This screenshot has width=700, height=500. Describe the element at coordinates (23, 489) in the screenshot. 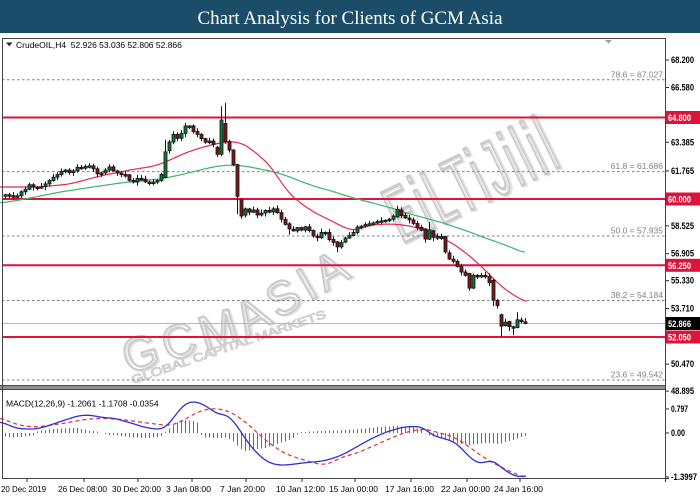

I see `svg-text: 20 Dec 2019` at that location.